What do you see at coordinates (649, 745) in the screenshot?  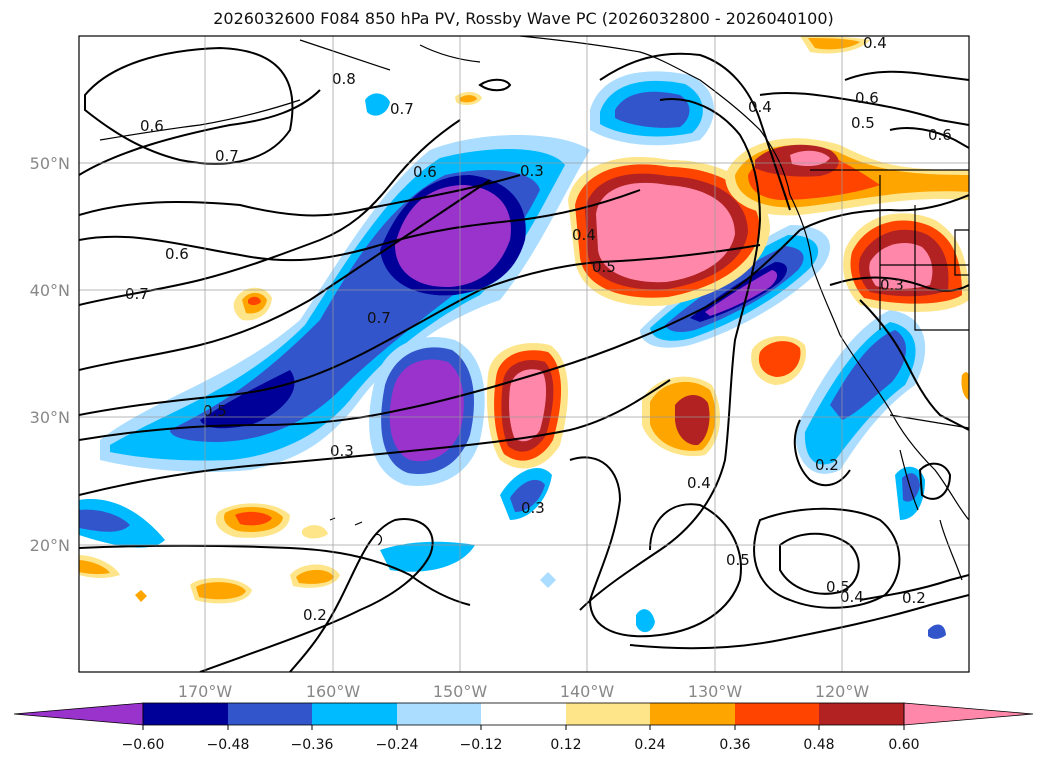 I see `colorbar-tick-label: 0.24` at bounding box center [649, 745].